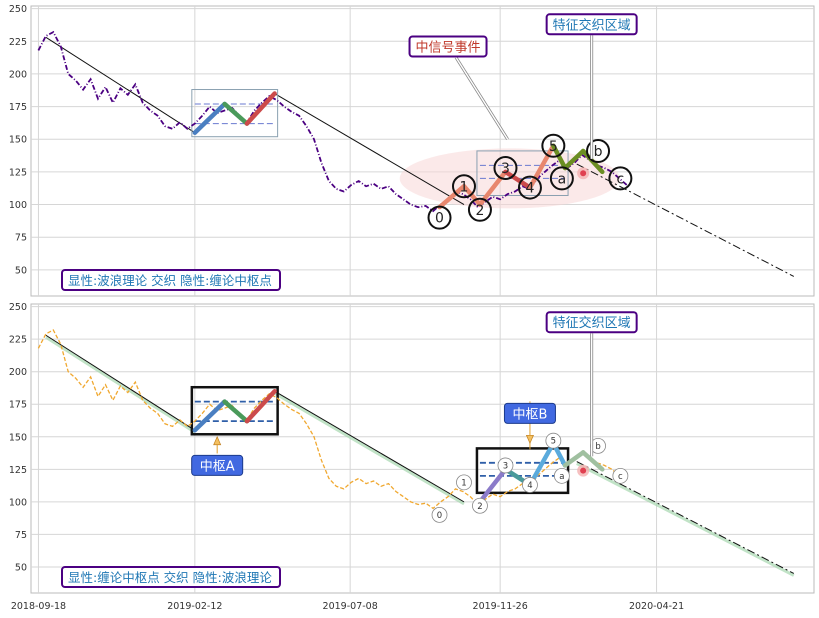  I want to click on callout-box-signal, so click(448, 46).